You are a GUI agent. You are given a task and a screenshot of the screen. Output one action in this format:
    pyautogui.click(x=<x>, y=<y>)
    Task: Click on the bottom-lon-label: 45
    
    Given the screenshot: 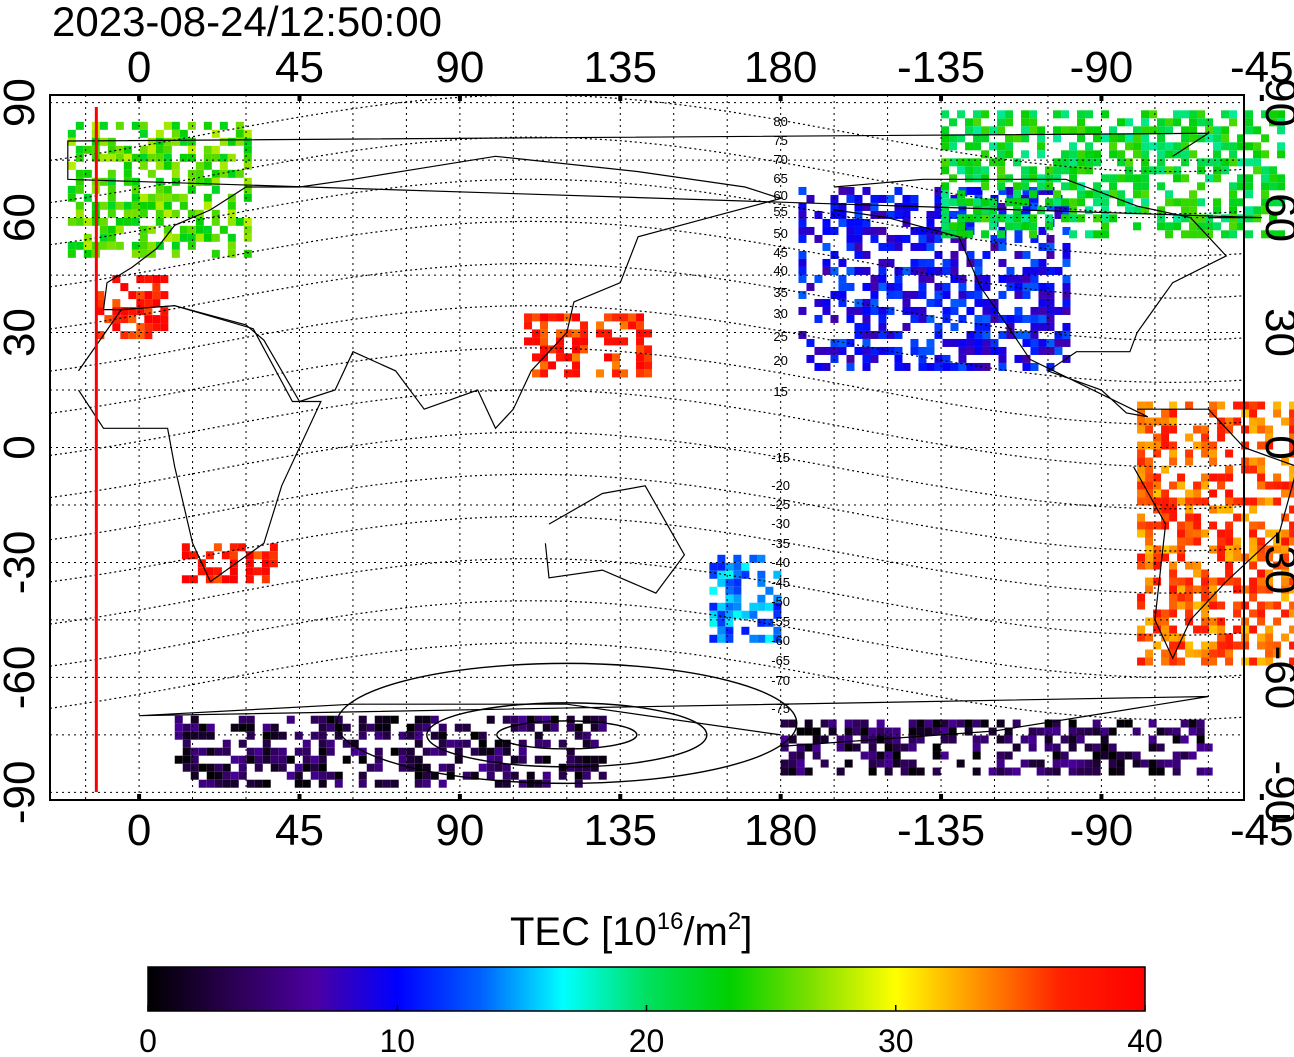 What is the action you would take?
    pyautogui.click(x=299, y=830)
    